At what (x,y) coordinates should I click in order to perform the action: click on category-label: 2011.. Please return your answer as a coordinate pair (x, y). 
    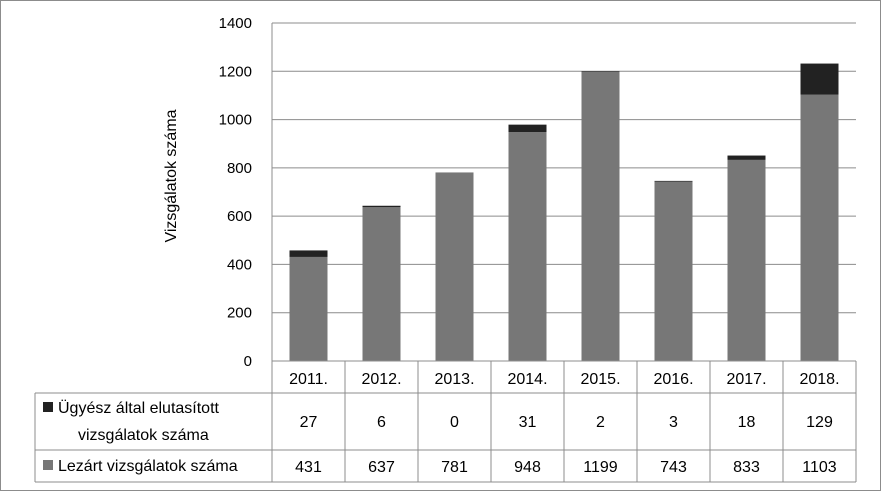
    Looking at the image, I should click on (308, 379).